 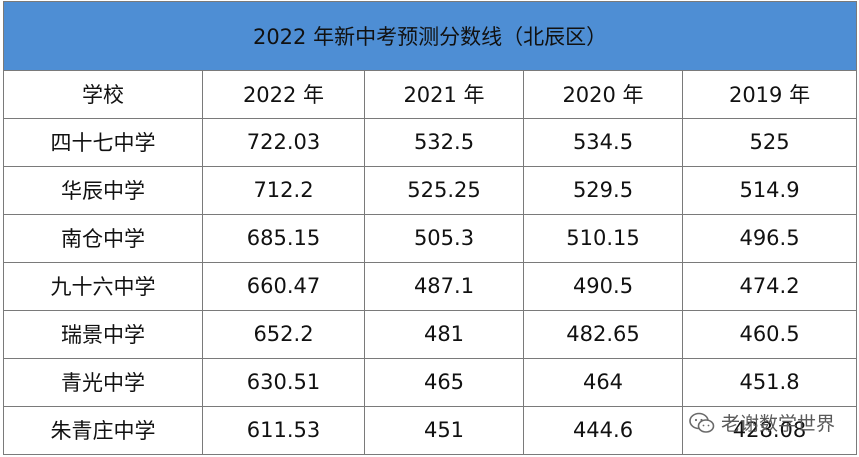 What do you see at coordinates (103, 286) in the screenshot?
I see `school-name: 九十六中学` at bounding box center [103, 286].